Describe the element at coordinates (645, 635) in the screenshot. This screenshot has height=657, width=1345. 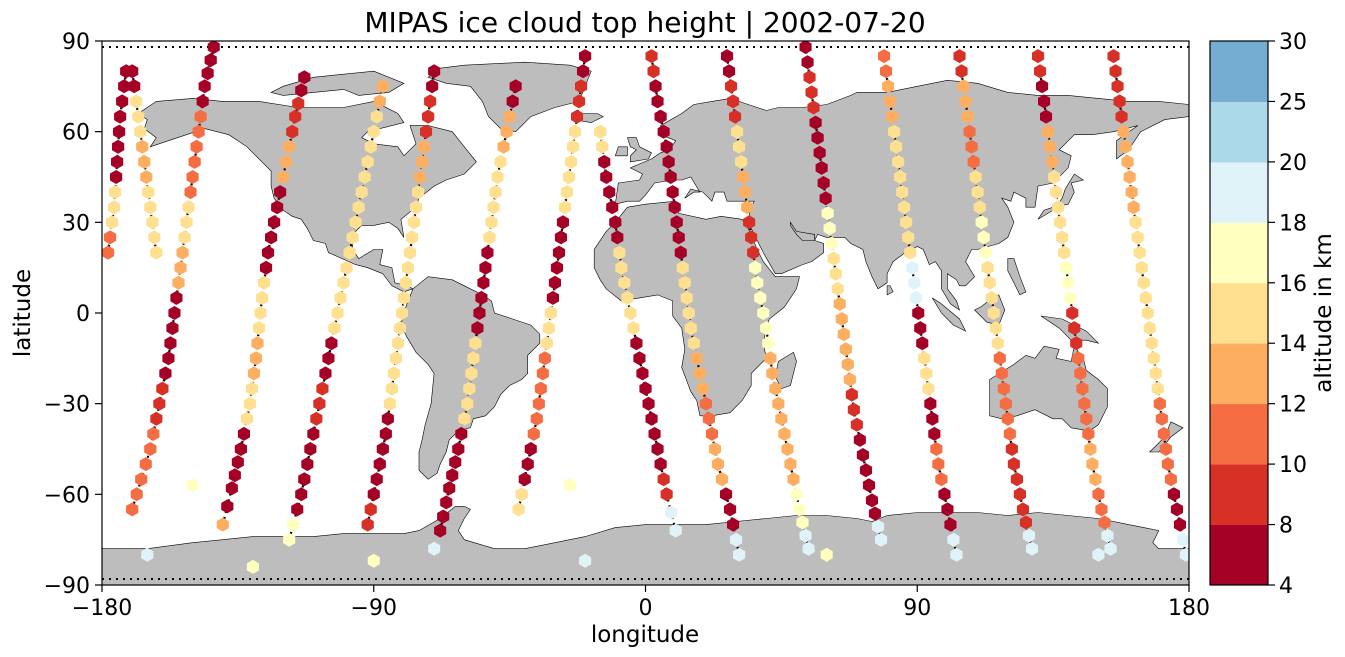
I see `x-axis-label: longitude` at that location.